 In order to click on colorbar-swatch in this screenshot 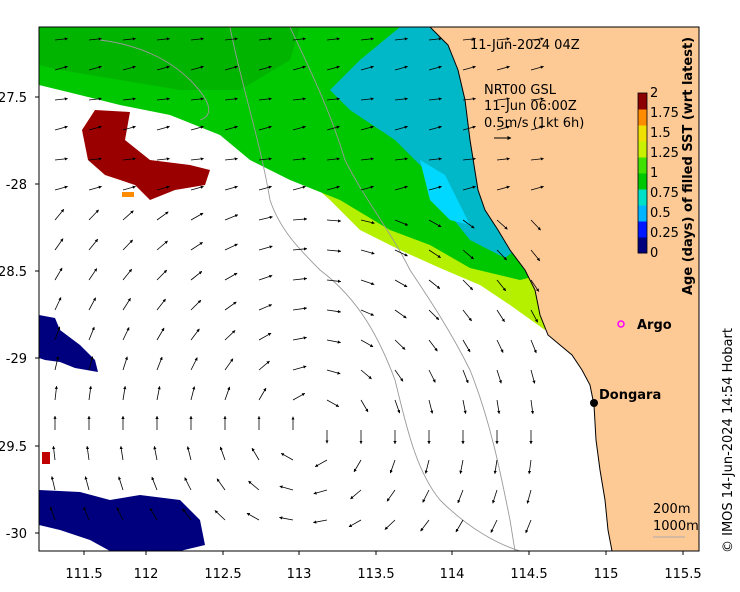, I will do `click(642, 245)`.